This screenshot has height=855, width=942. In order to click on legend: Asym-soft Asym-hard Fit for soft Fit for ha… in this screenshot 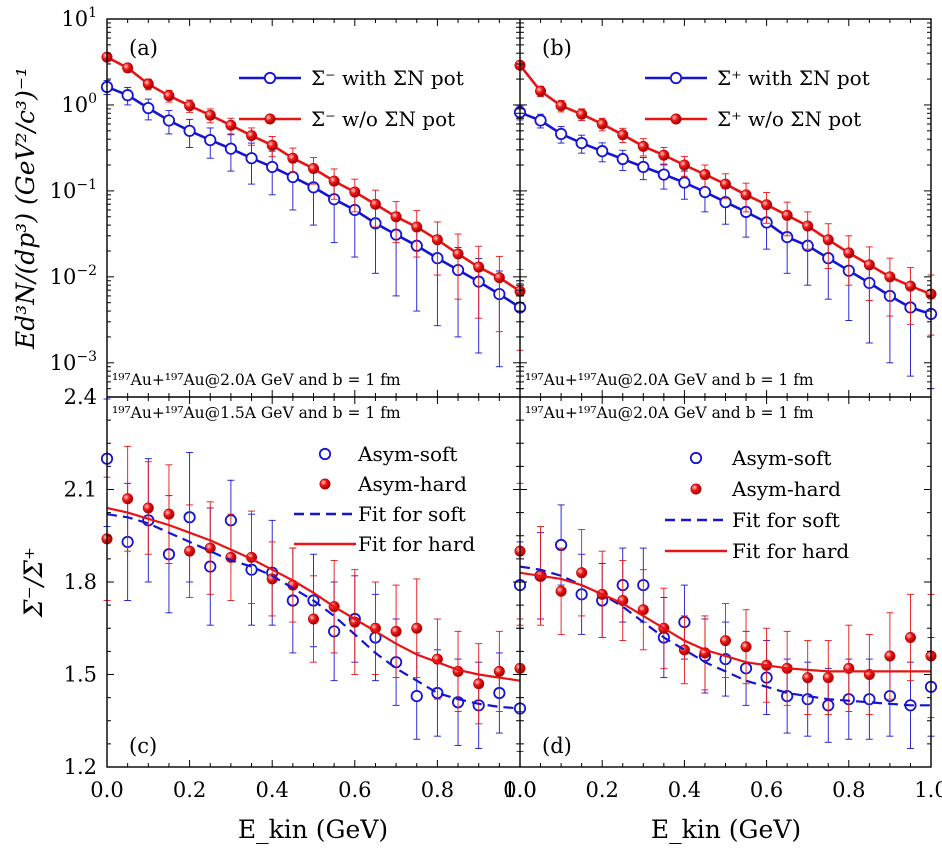, I will do `click(384, 499)`.